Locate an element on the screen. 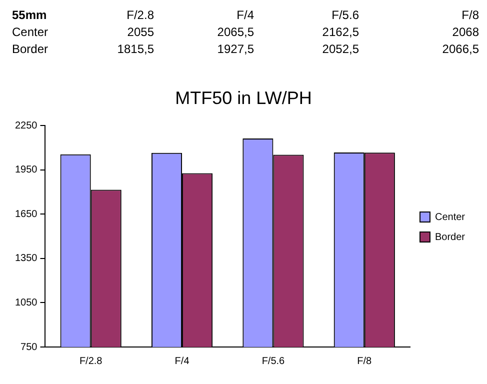  text: 55mm is located at coordinates (30, 15).